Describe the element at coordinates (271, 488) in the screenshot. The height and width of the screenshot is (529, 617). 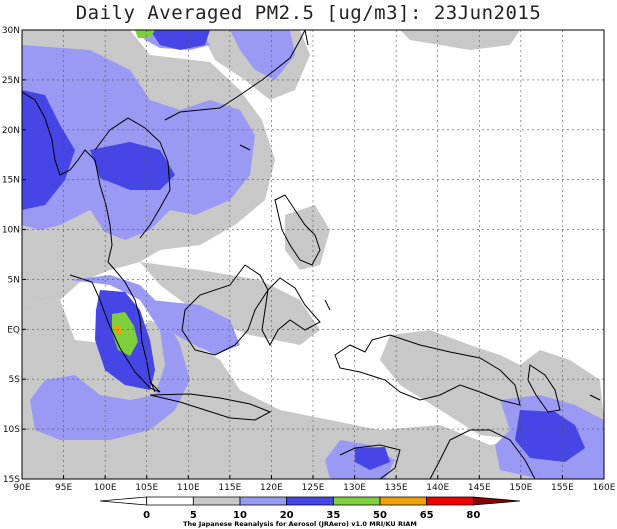
I see `lon-tick-label: 120E` at that location.